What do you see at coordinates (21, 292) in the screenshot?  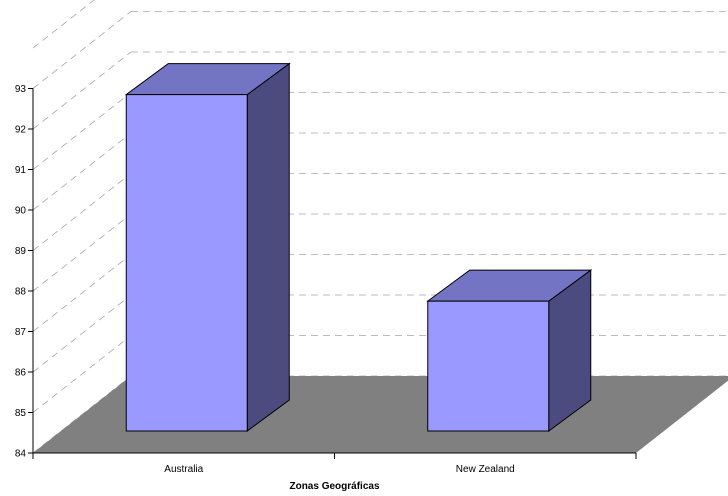 I see `y-tick-label: 88` at bounding box center [21, 292].